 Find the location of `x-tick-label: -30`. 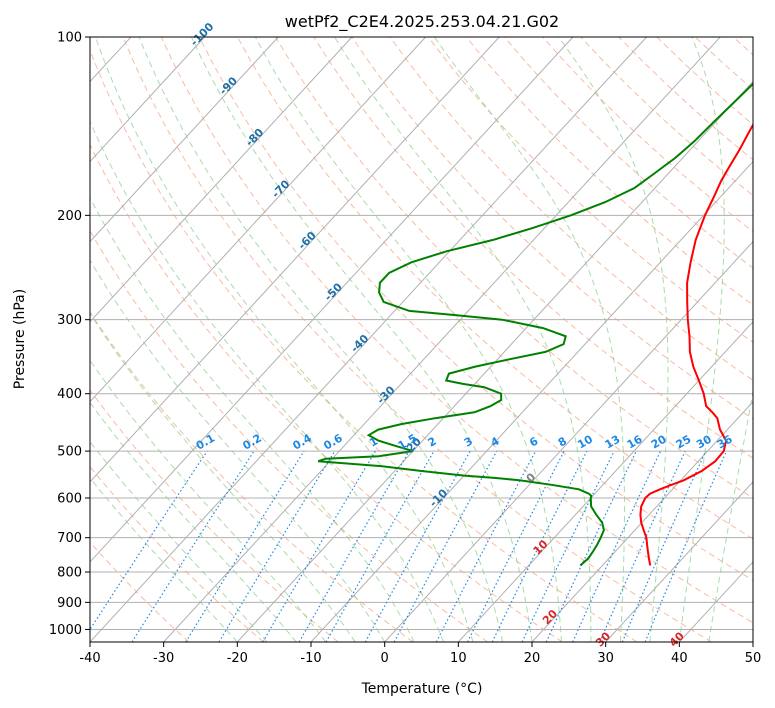

x-tick-label: -30 is located at coordinates (163, 658).